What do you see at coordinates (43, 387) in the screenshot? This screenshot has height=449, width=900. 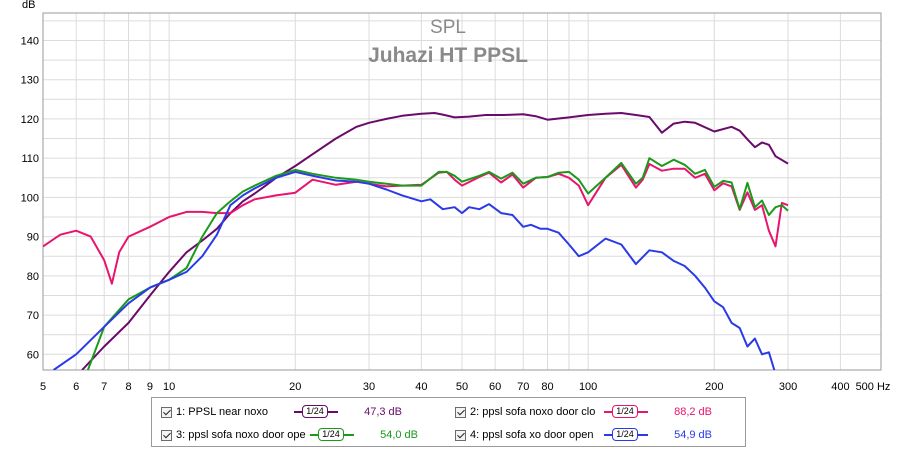 I see `x-tick-label: 5` at bounding box center [43, 387].